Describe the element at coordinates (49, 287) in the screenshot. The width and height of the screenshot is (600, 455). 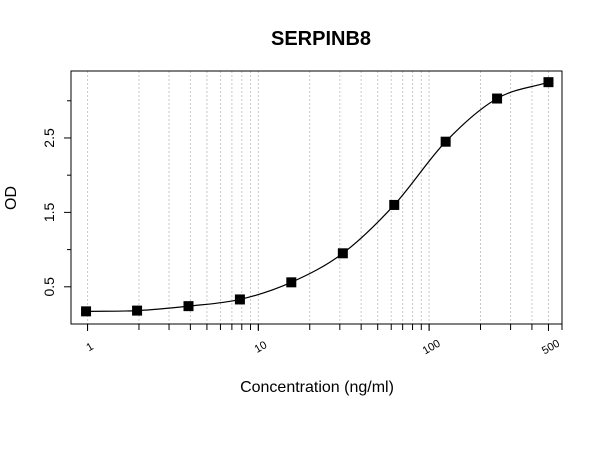
I see `y-tick-label: 0.5` at that location.